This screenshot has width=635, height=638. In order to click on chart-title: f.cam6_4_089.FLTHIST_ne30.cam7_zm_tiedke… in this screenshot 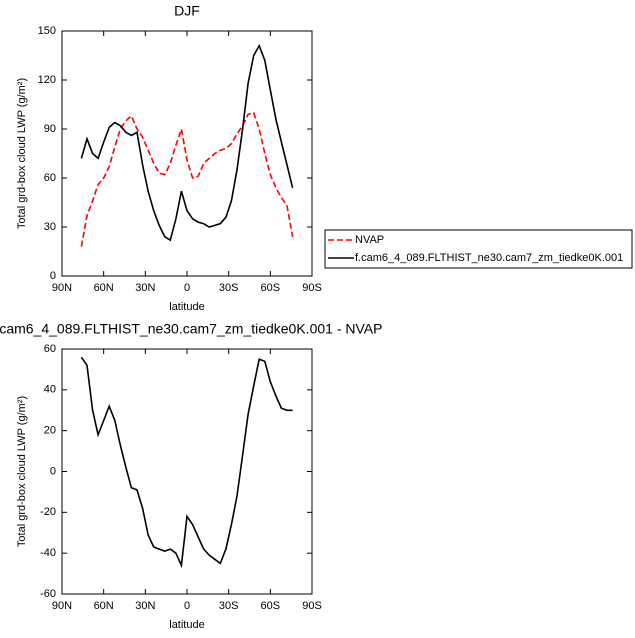, I will do `click(191, 329)`.